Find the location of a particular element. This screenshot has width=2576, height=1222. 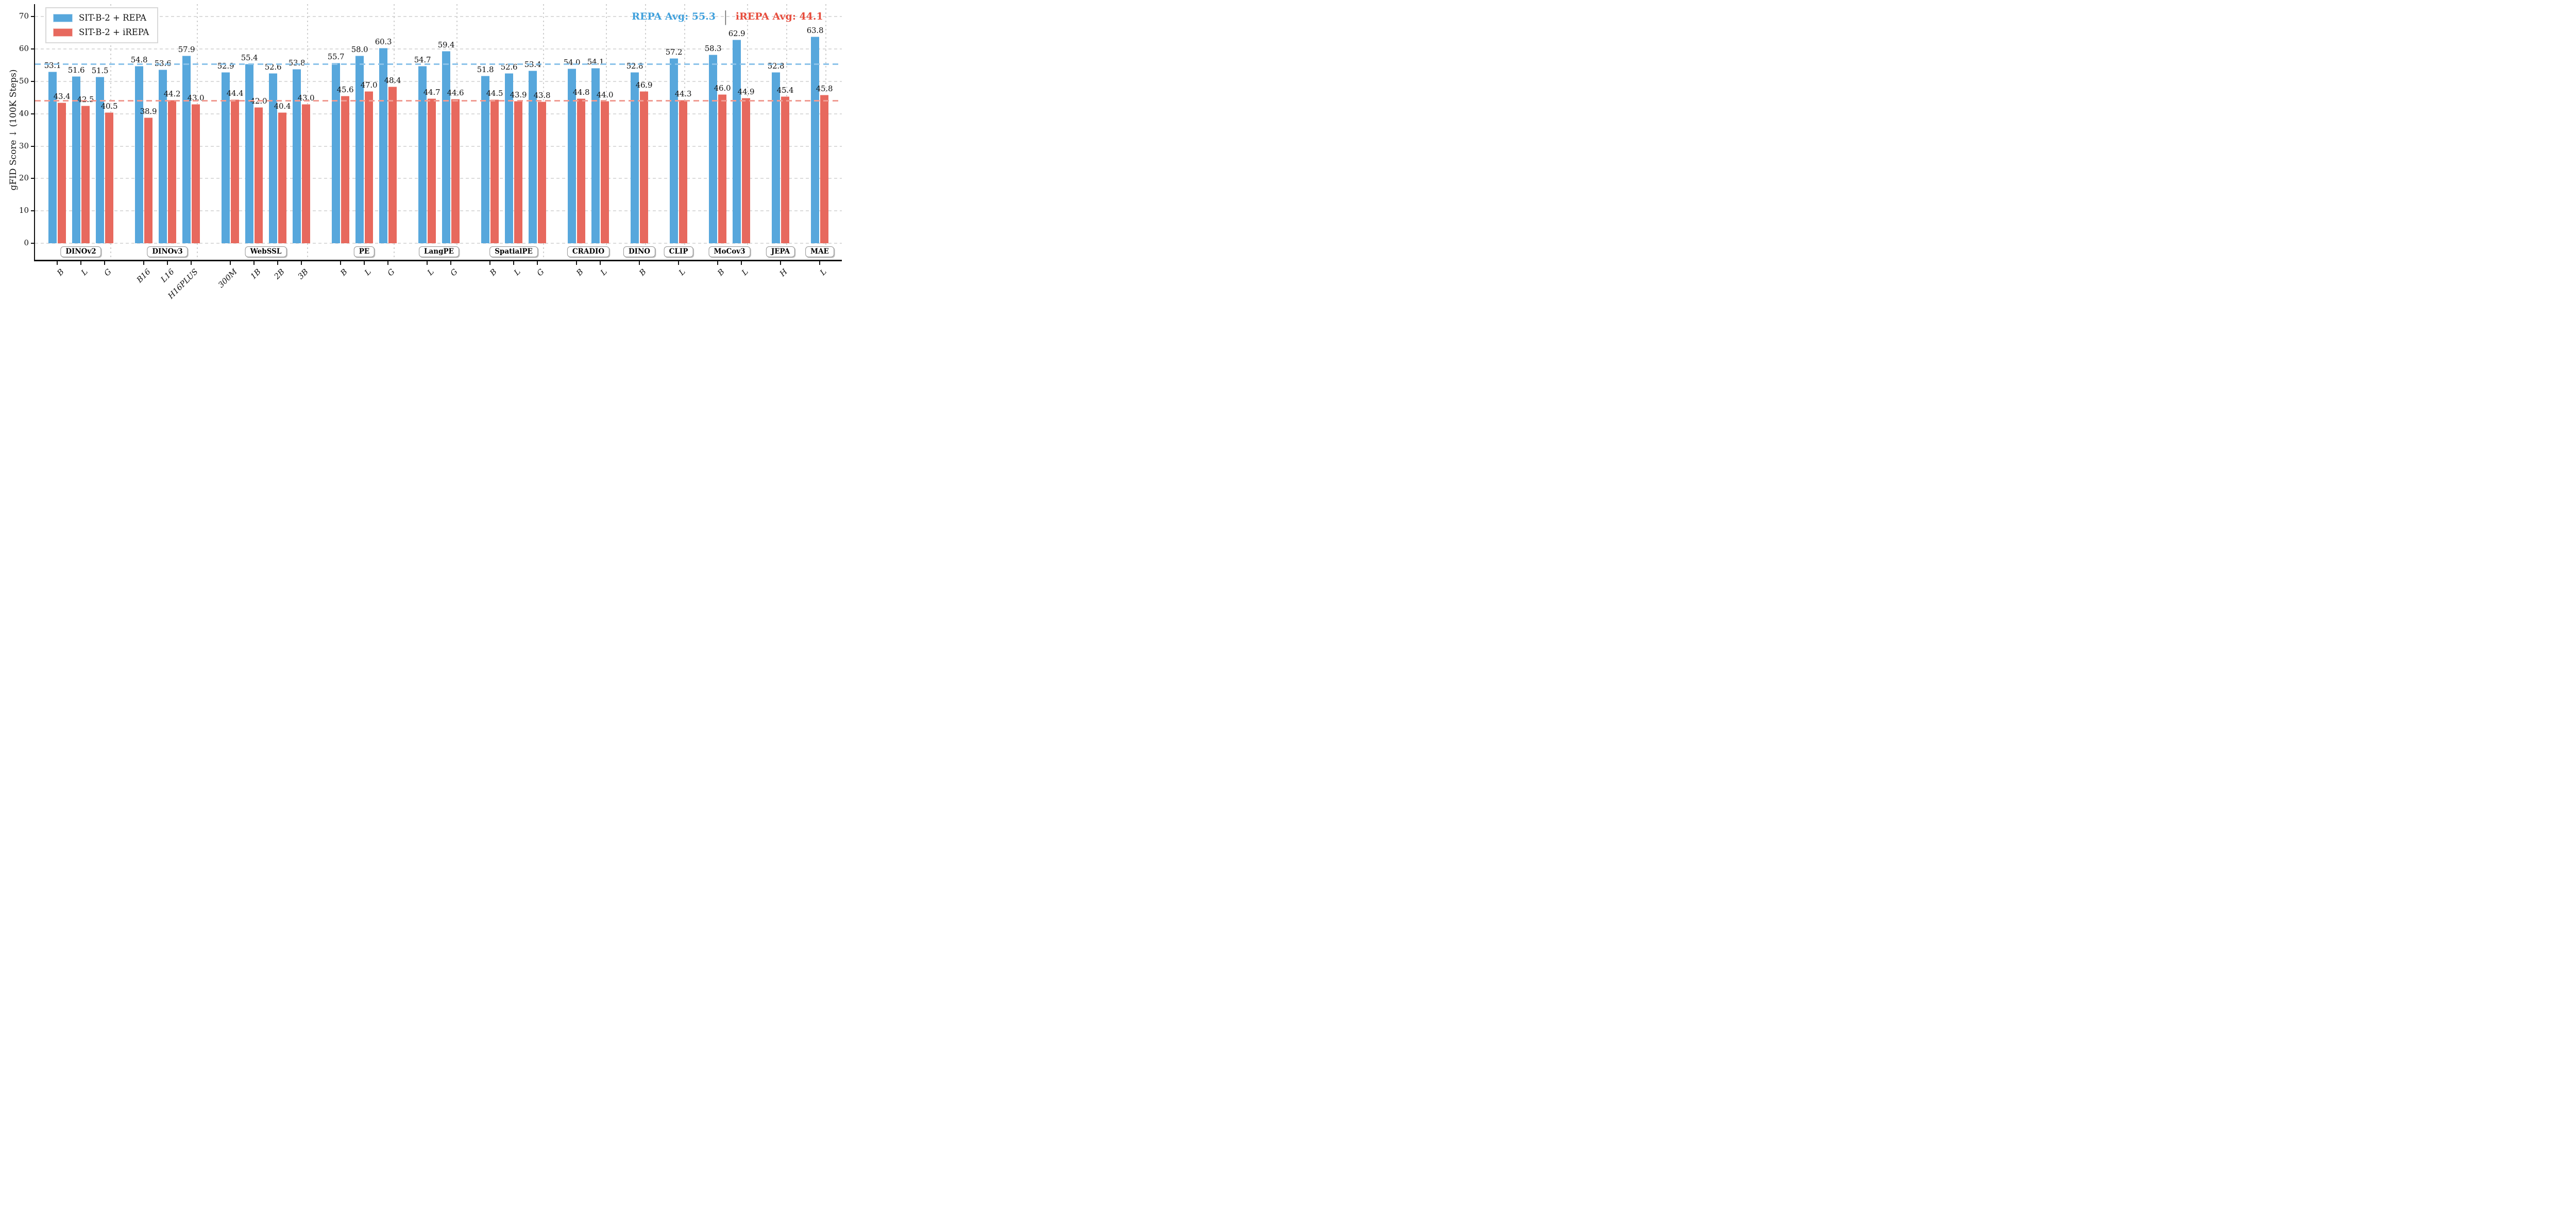

bar-value-label: 51.8 is located at coordinates (485, 69).